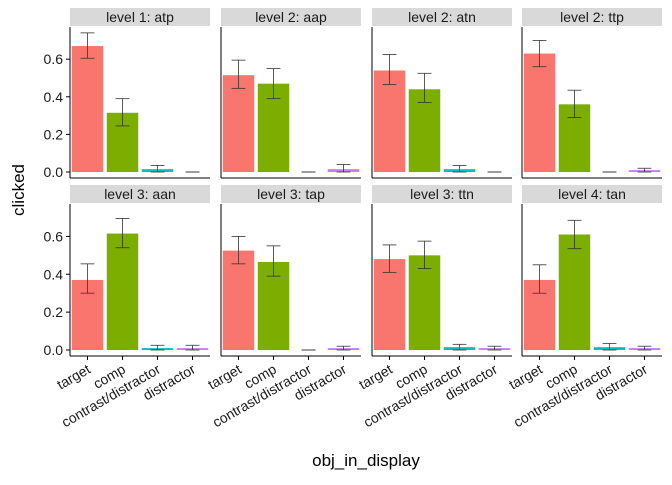 This screenshot has width=672, height=485. I want to click on facet-strip-label: level 3: tap, so click(291, 194).